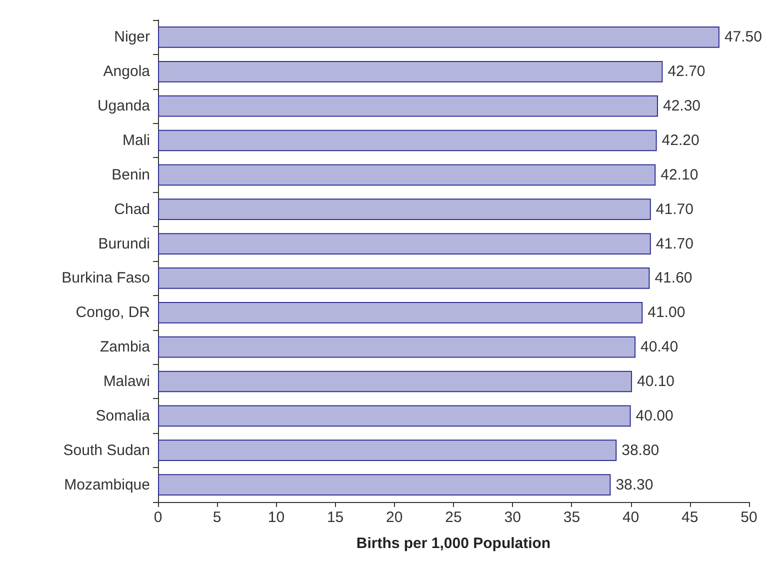 The image size is (783, 564). What do you see at coordinates (655, 415) in the screenshot?
I see `data-label: 40.00` at bounding box center [655, 415].